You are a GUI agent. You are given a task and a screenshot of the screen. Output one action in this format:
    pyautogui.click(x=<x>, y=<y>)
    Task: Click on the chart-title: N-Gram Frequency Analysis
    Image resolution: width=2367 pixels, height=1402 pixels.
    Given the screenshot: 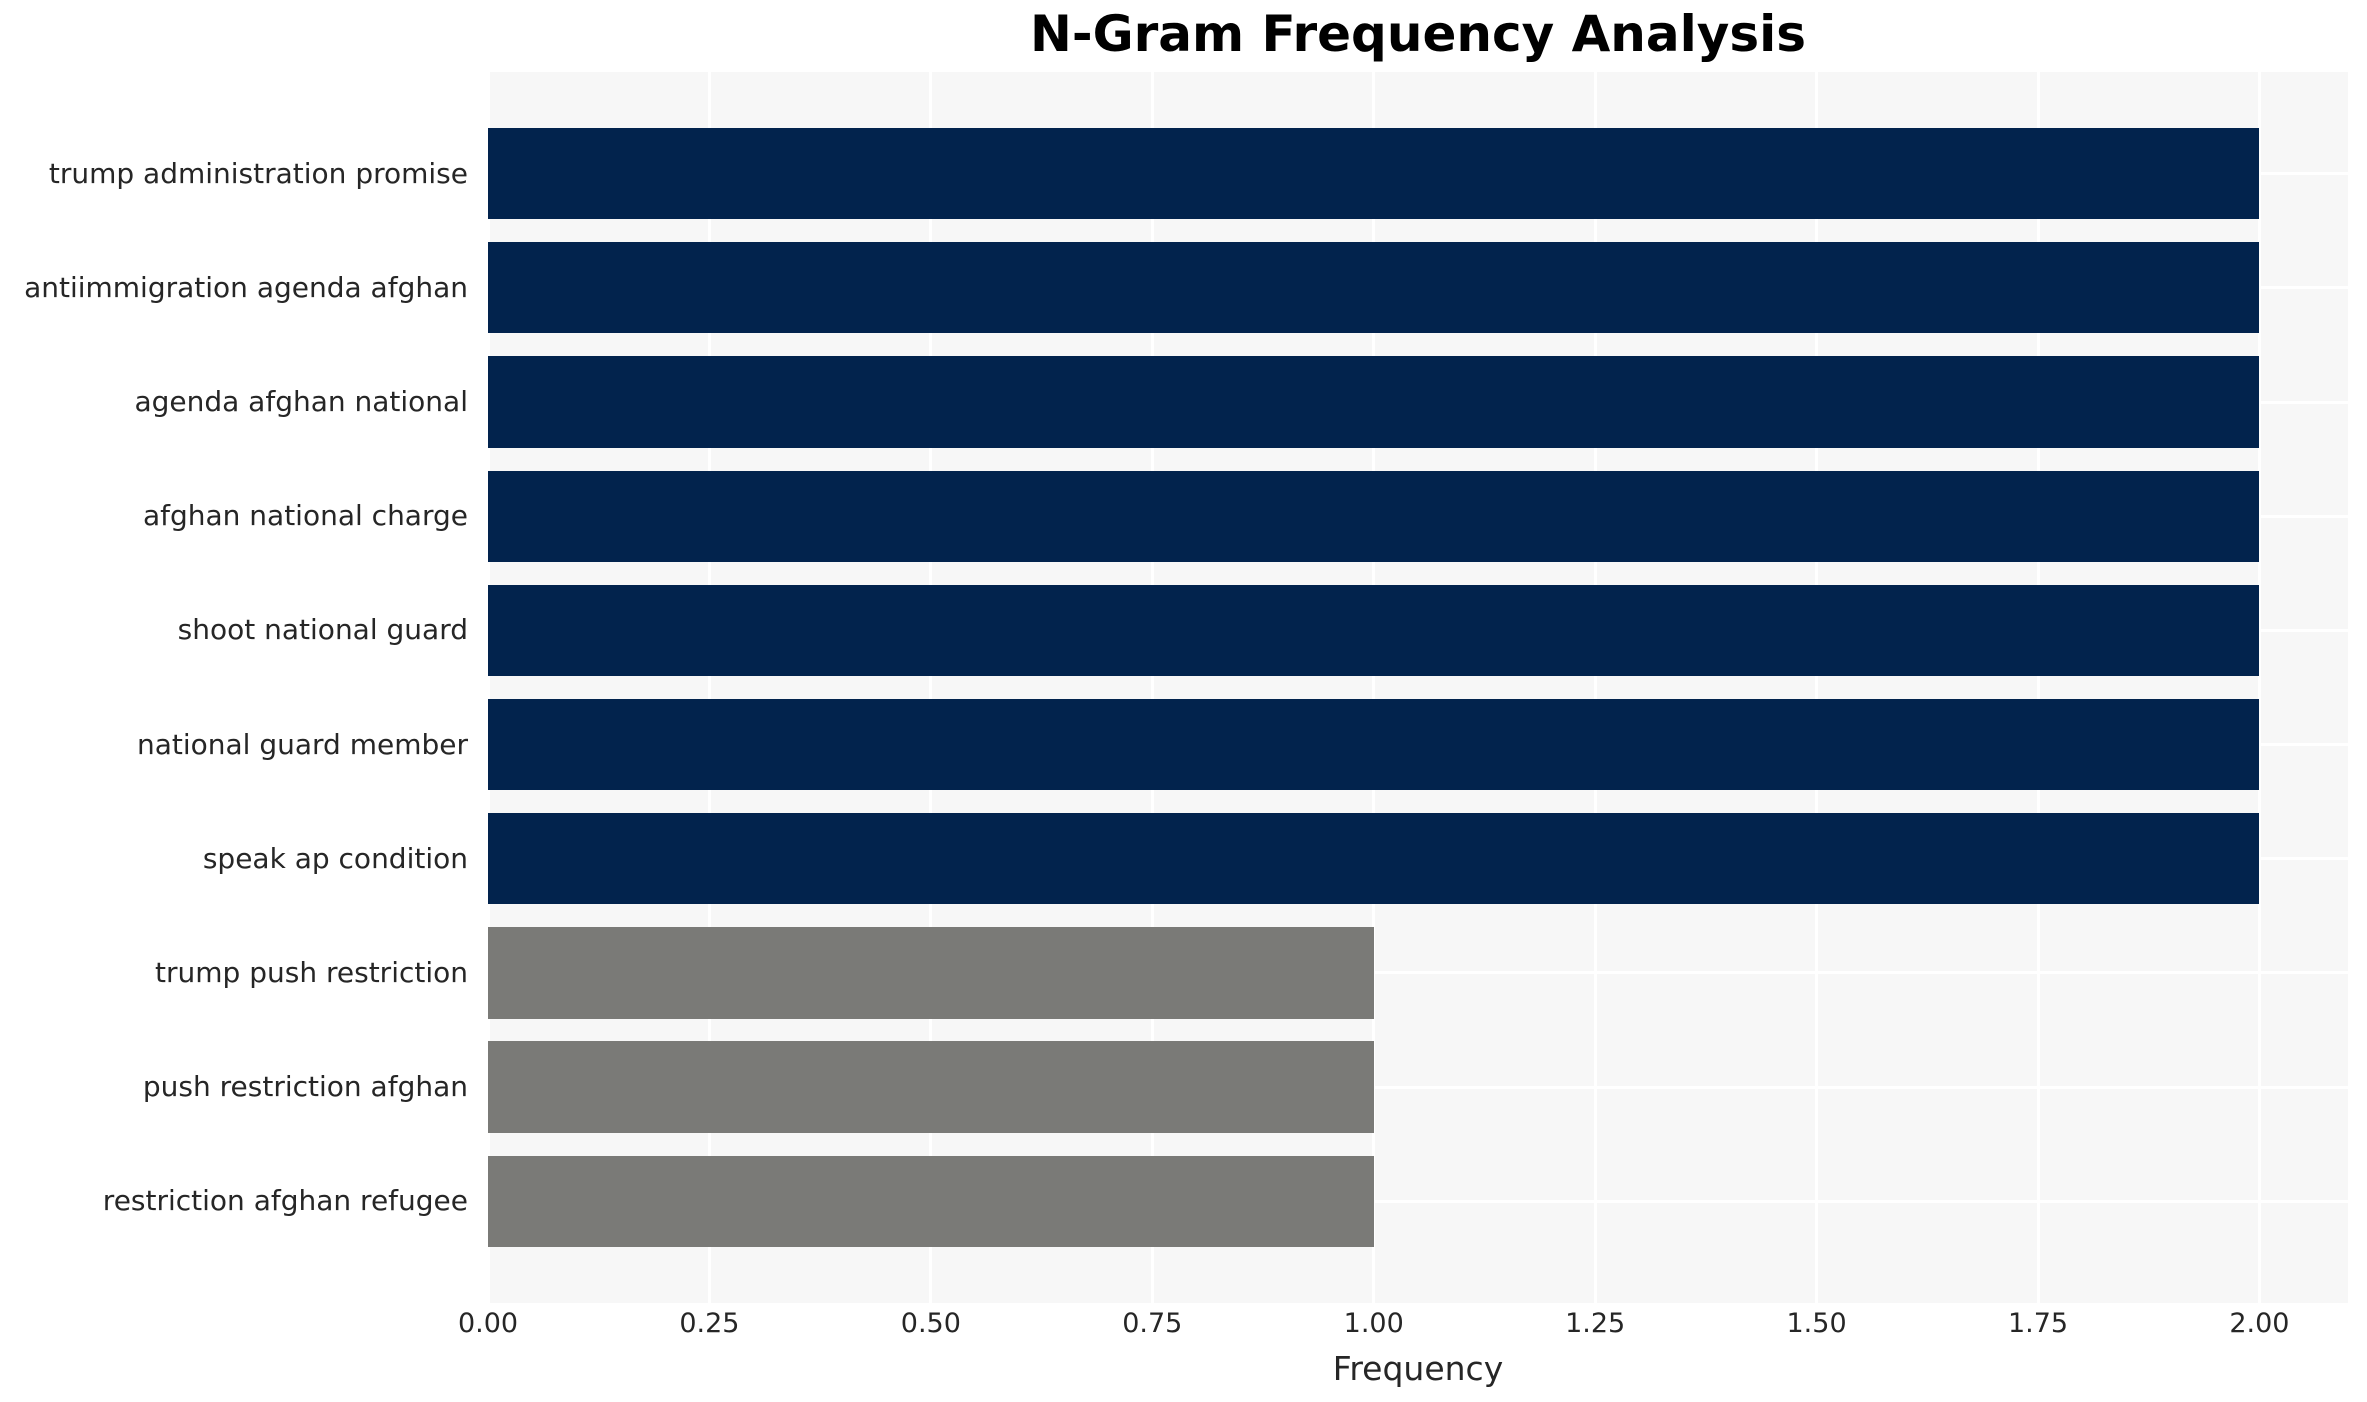 What is the action you would take?
    pyautogui.click(x=1418, y=34)
    